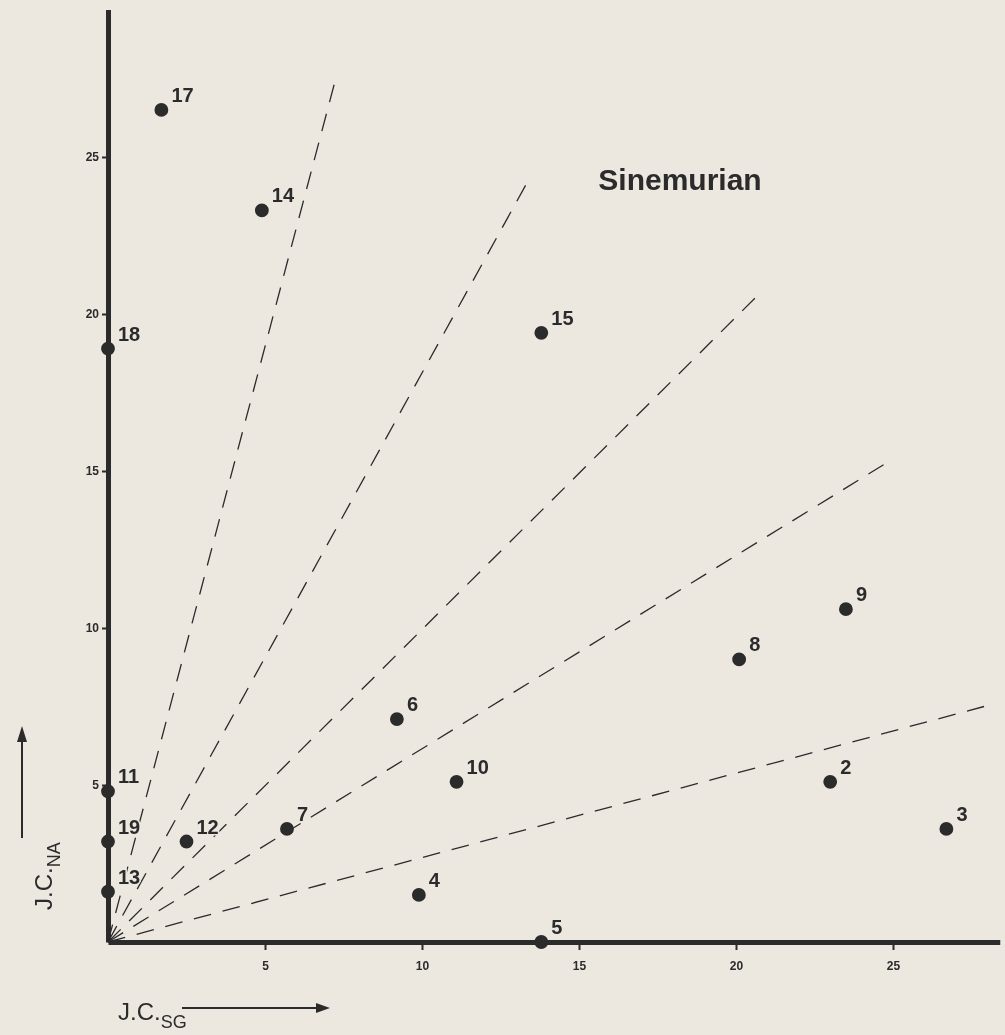 Image resolution: width=1005 pixels, height=1035 pixels. Describe the element at coordinates (96, 785) in the screenshot. I see `y-tick-label: 5` at that location.